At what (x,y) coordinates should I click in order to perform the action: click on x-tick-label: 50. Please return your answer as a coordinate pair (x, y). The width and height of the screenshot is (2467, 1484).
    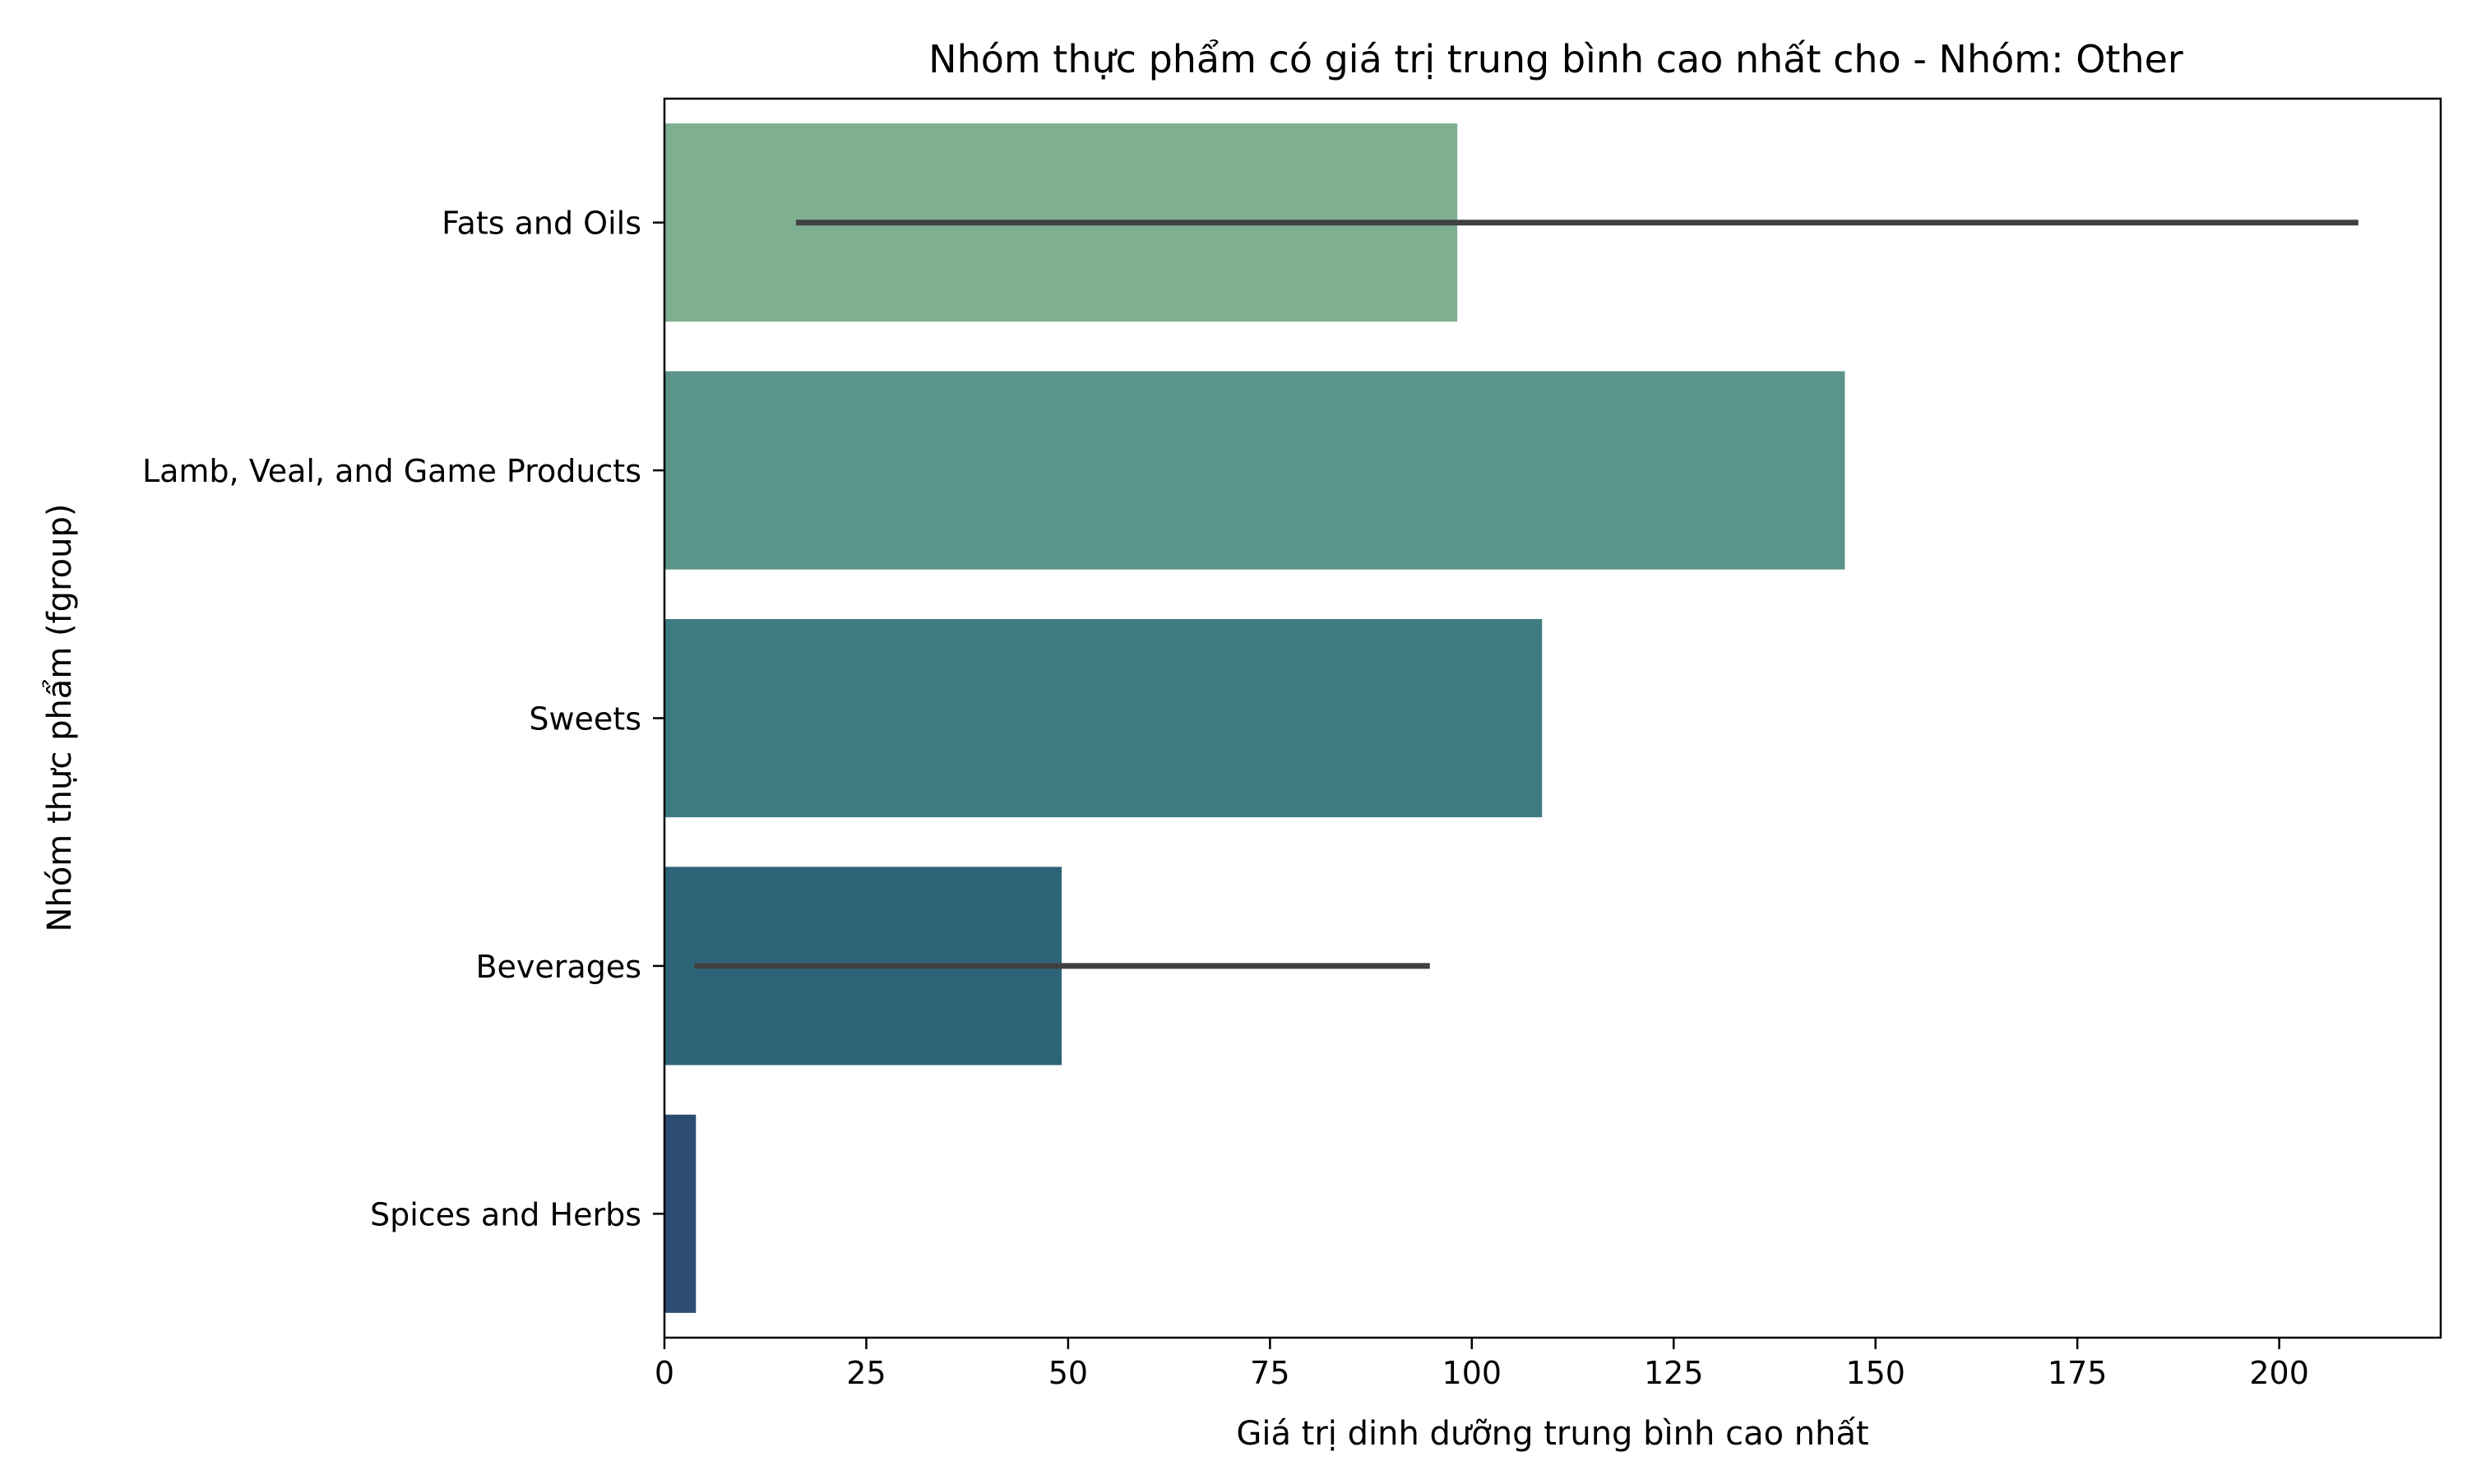
    Looking at the image, I should click on (1068, 1373).